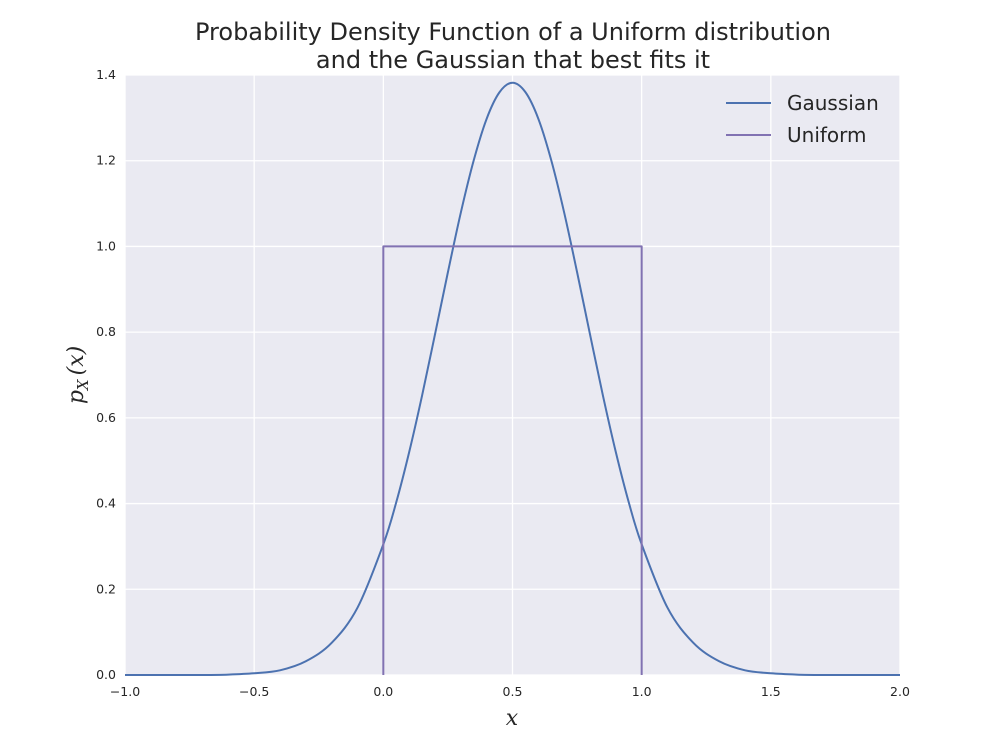  I want to click on y-axis-label-arg: (x), so click(76, 361).